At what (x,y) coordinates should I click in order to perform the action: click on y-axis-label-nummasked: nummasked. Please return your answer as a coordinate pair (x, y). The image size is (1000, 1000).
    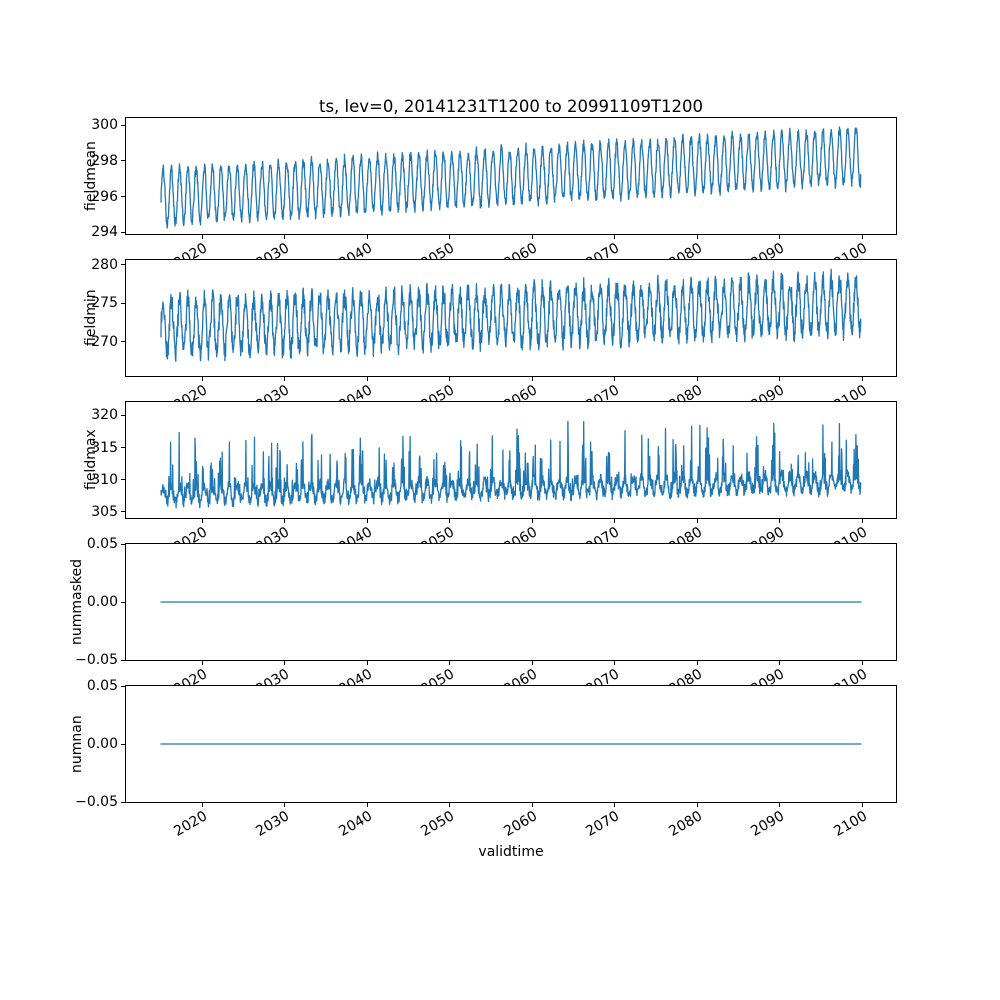
    Looking at the image, I should click on (77, 602).